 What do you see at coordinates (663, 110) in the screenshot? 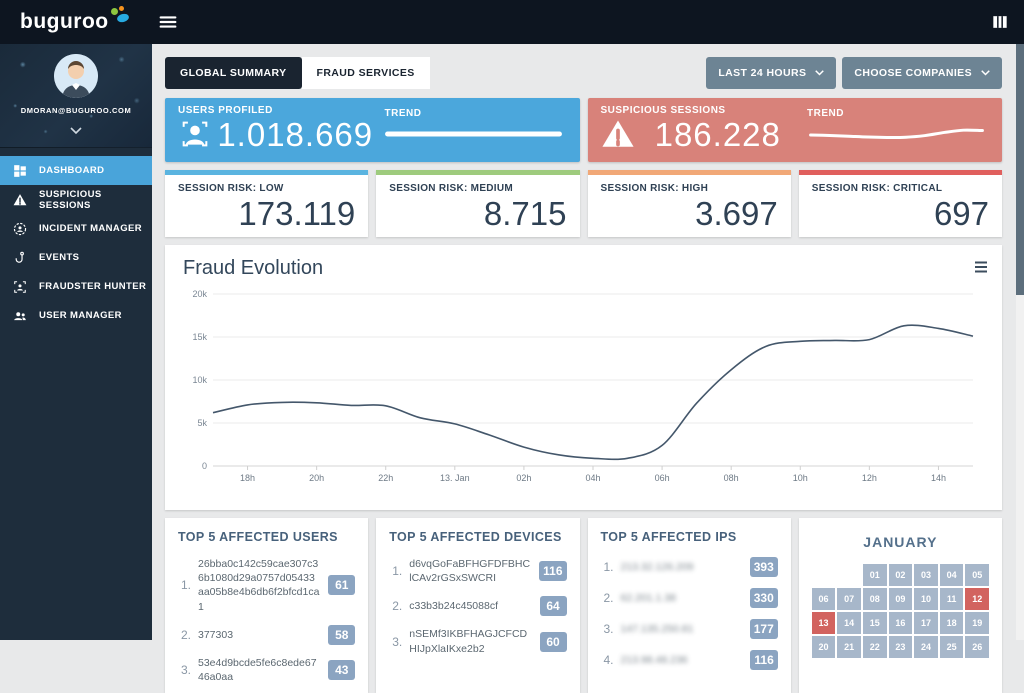
I see `suspicious-sessions-label: SUSPICIOUS SESSIONS` at bounding box center [663, 110].